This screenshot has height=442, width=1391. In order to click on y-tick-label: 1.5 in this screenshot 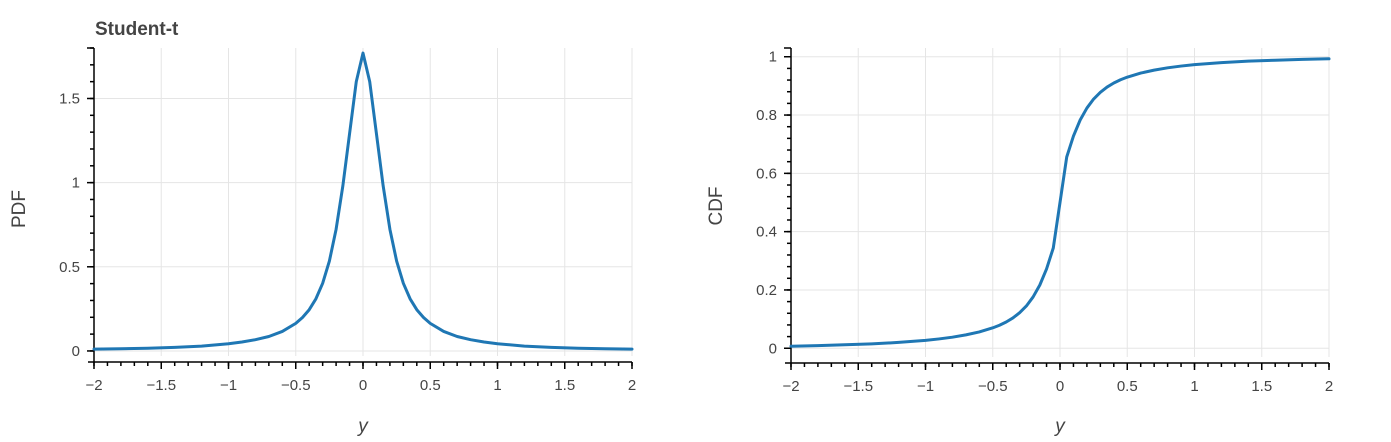, I will do `click(69, 98)`.